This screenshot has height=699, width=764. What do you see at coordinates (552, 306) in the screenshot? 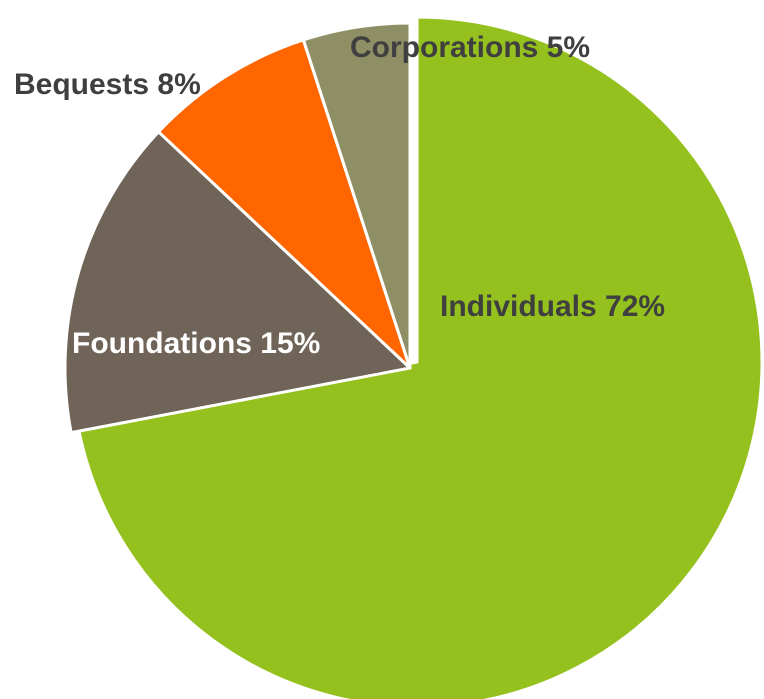
I see `label-individuals: Individuals 72%` at bounding box center [552, 306].